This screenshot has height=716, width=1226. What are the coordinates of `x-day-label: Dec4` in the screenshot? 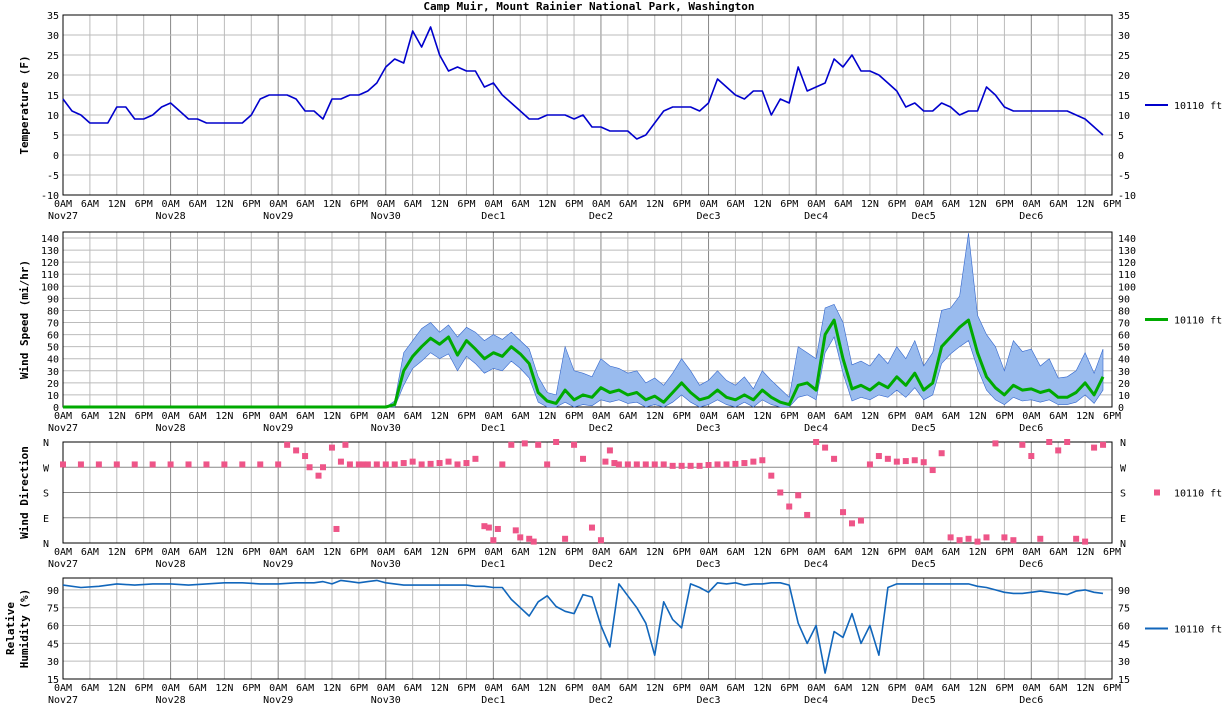 It's located at (816, 428).